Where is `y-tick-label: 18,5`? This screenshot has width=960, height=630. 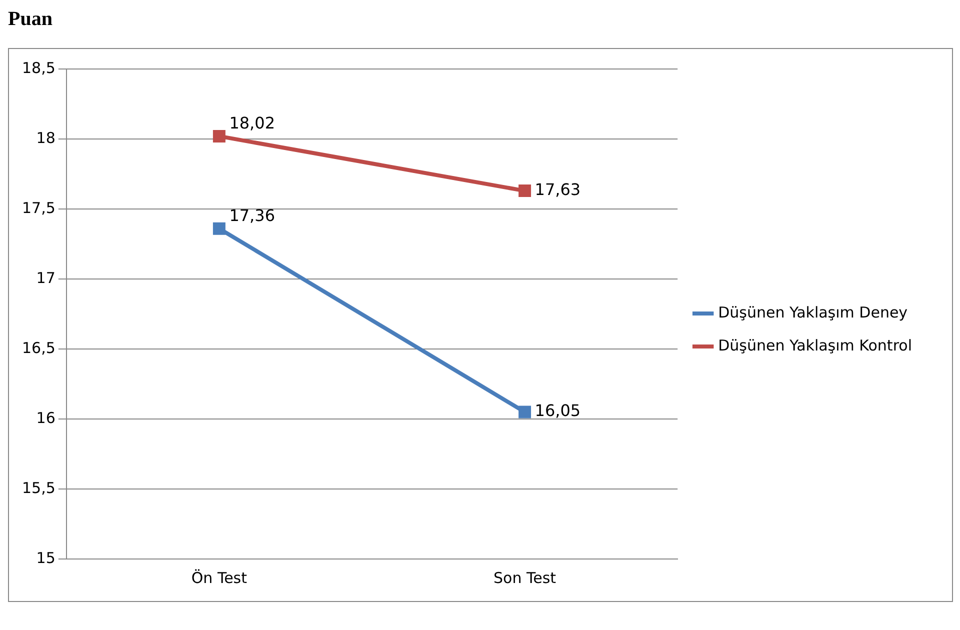 y-tick-label: 18,5 is located at coordinates (39, 67).